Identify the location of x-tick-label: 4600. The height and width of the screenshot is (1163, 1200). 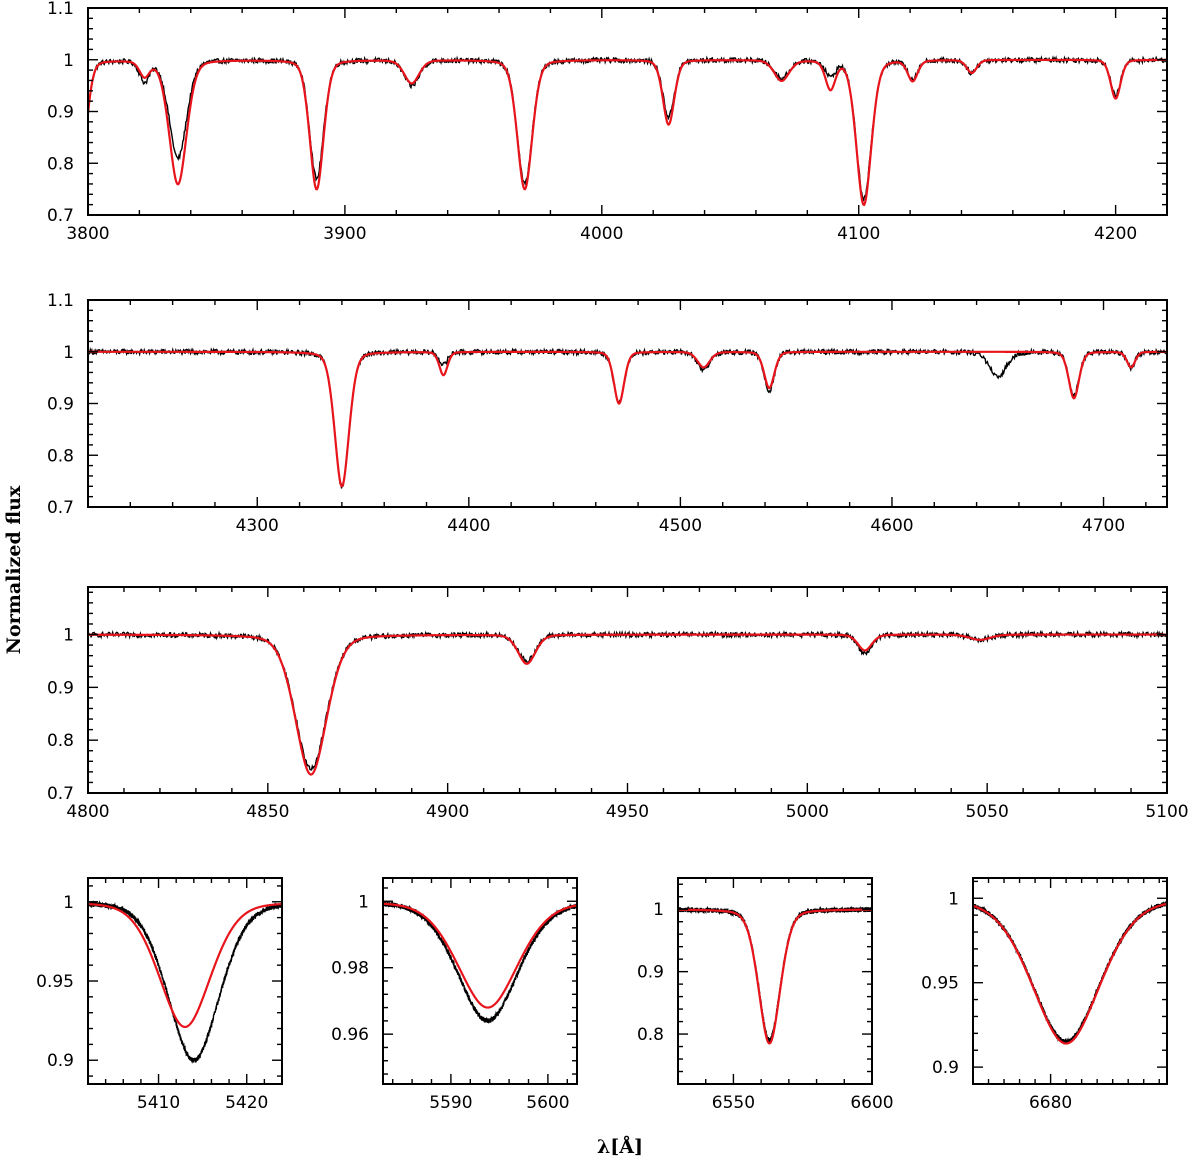
(891, 526).